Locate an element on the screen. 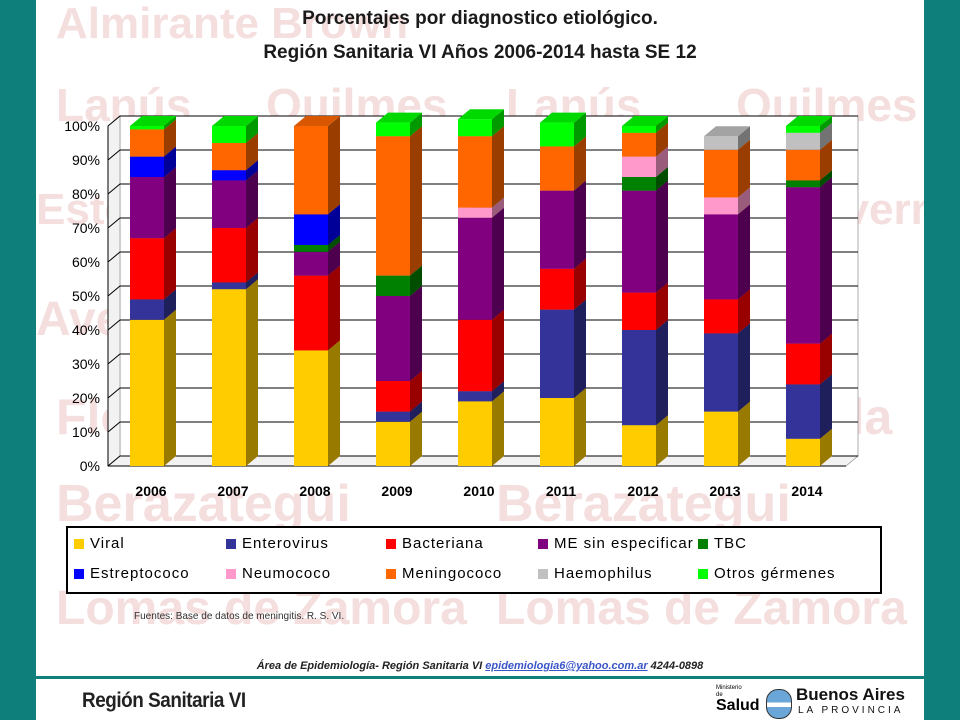 The height and width of the screenshot is (720, 960). legend-label: Otros gérmenes is located at coordinates (775, 573).